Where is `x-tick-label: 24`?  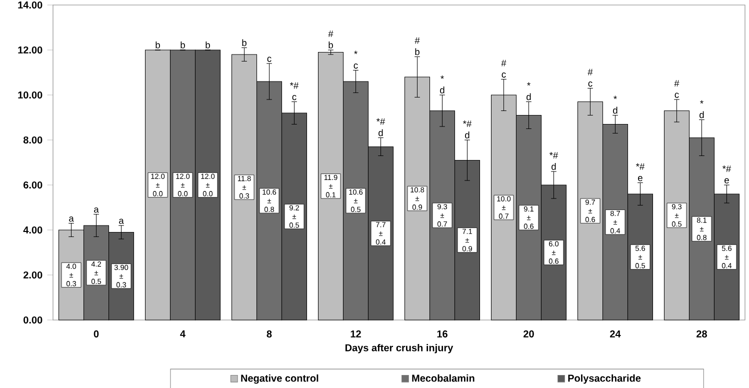 x-tick-label: 24 is located at coordinates (615, 334).